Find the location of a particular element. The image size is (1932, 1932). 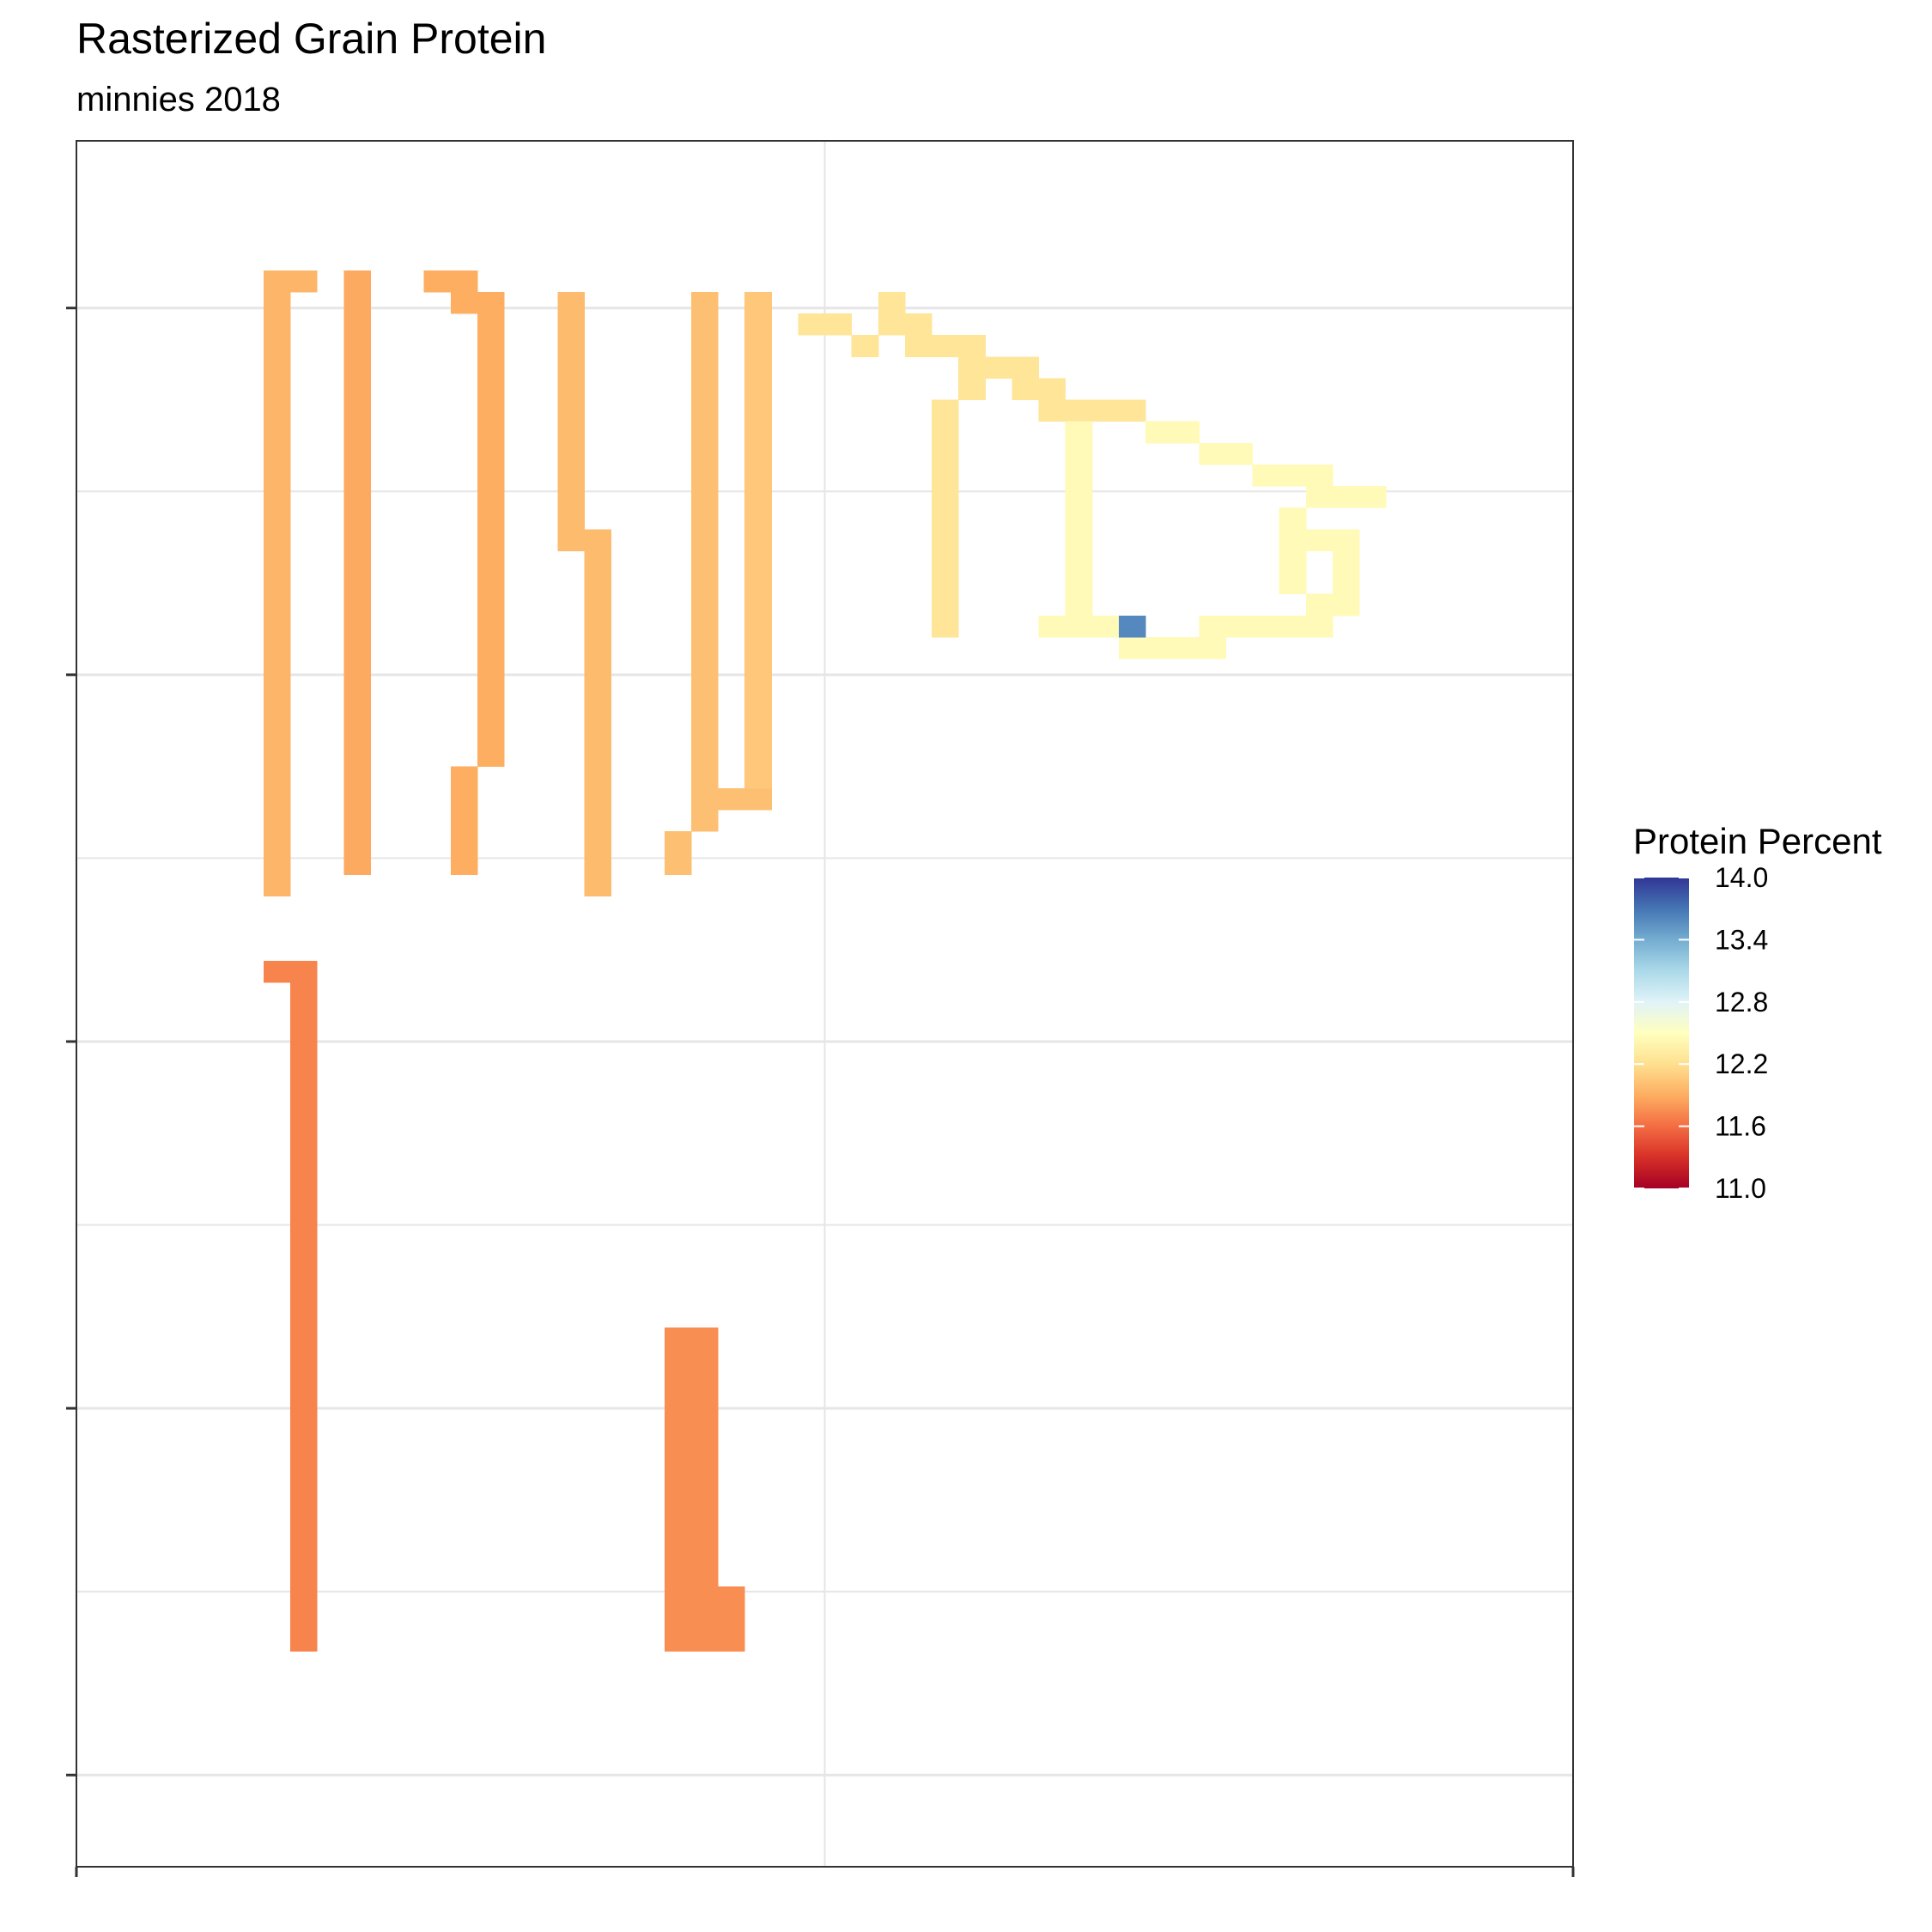

legend-tick-label: 11.0 is located at coordinates (1740, 1188).